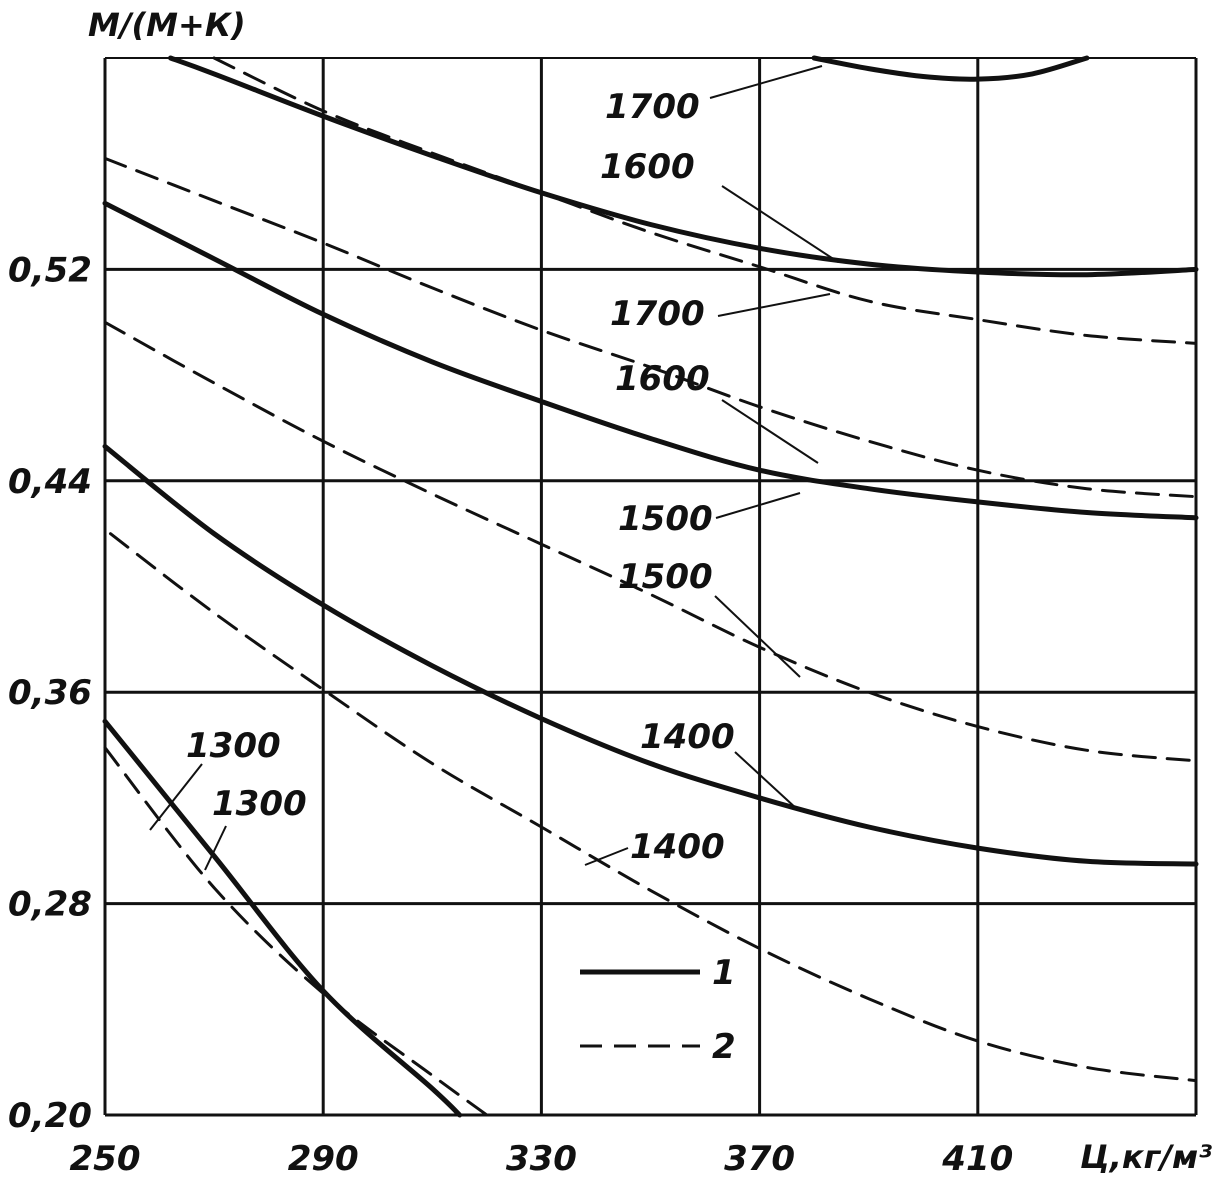  What do you see at coordinates (724, 973) in the screenshot?
I see `legend-label-1: 1` at bounding box center [724, 973].